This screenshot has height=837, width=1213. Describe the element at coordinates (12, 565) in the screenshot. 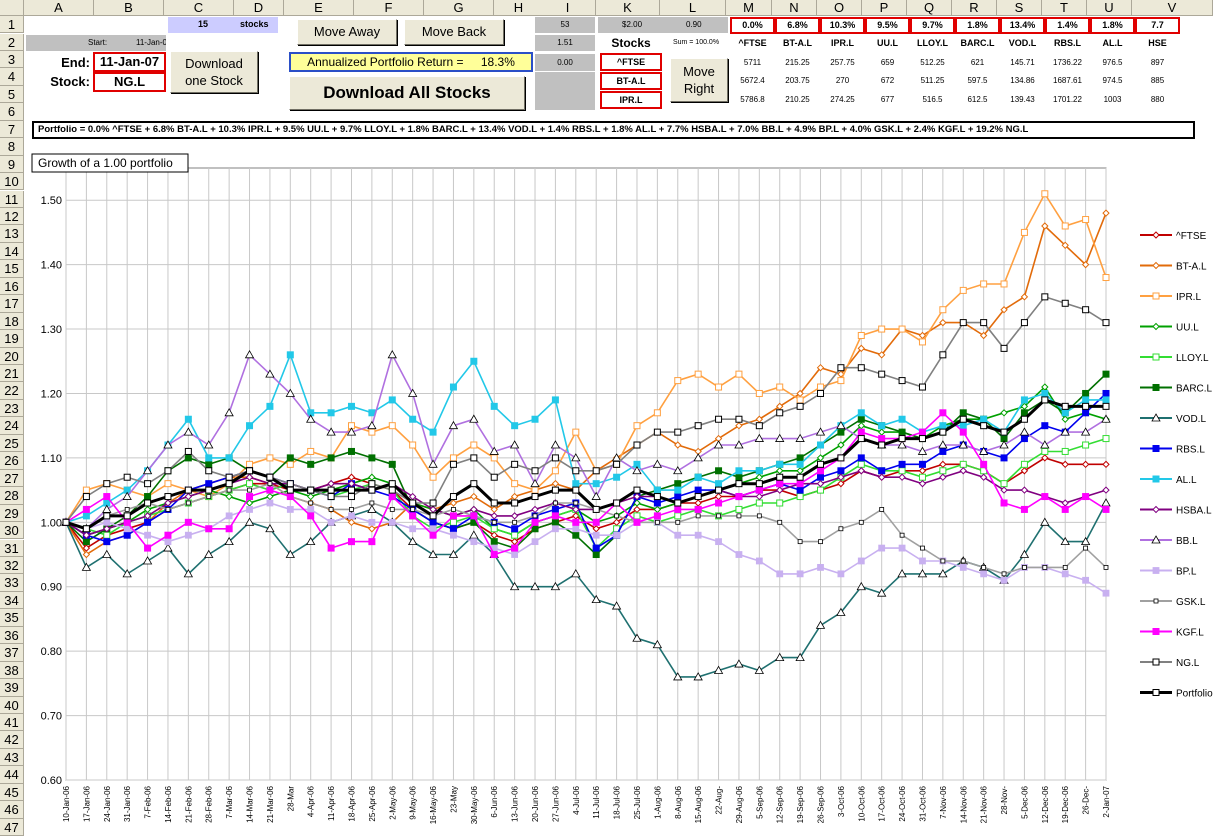

I see `row-header-32: 32` at that location.